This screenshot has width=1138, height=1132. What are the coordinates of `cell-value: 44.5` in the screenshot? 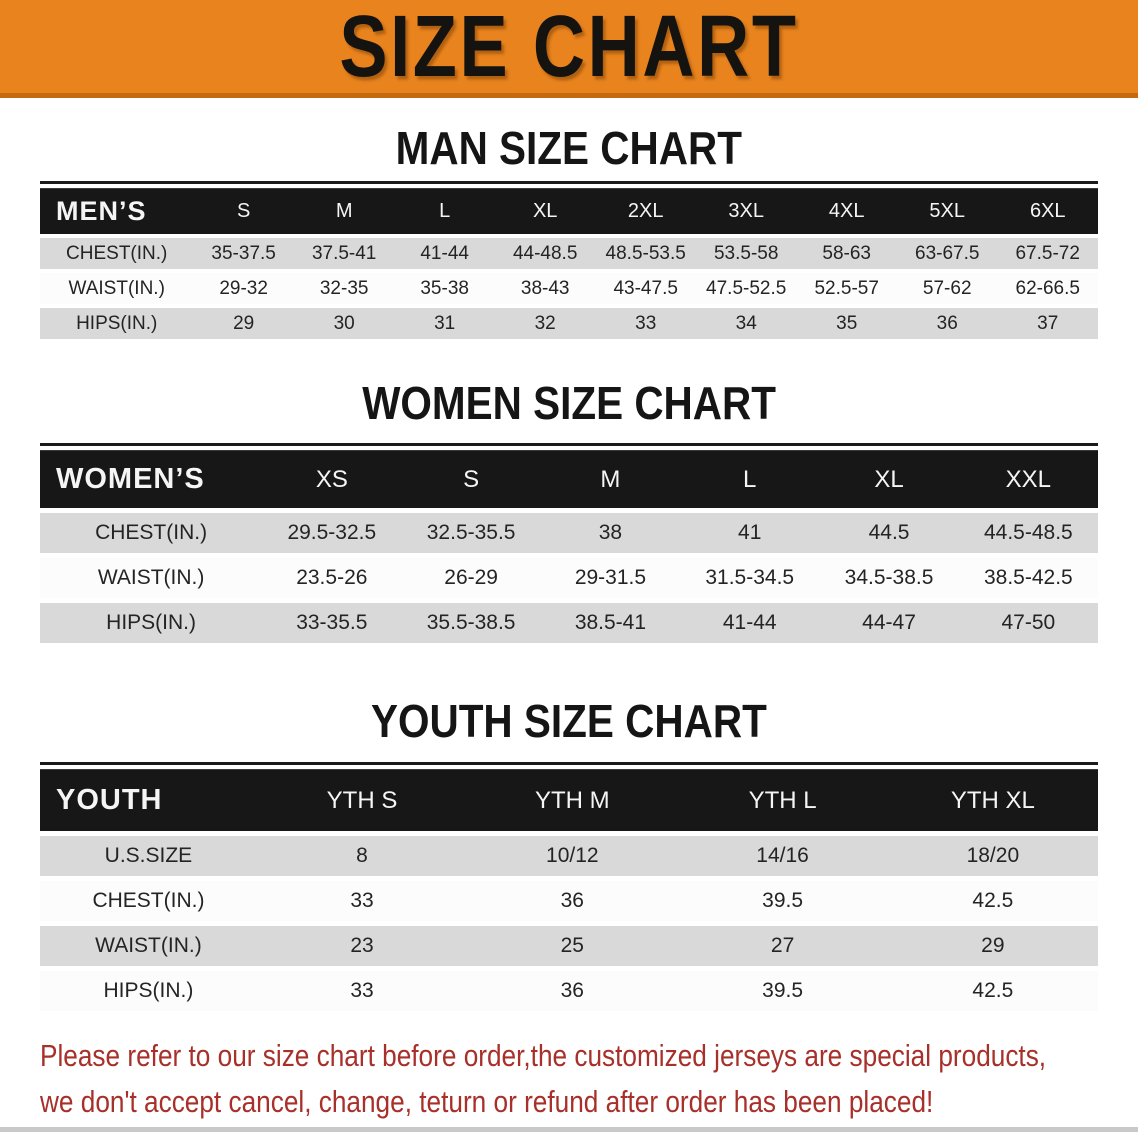 It's located at (889, 532).